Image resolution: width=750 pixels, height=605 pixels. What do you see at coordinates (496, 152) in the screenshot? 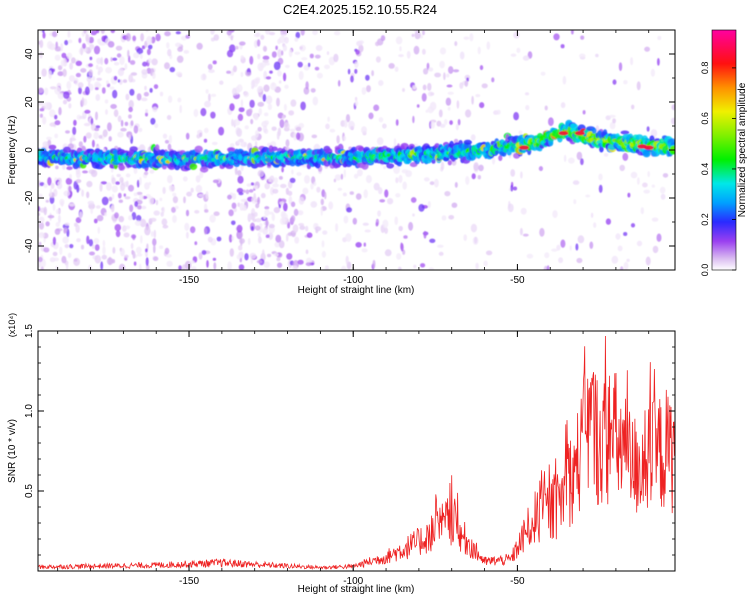
I see `spectrogram-ridge-cell` at bounding box center [496, 152].